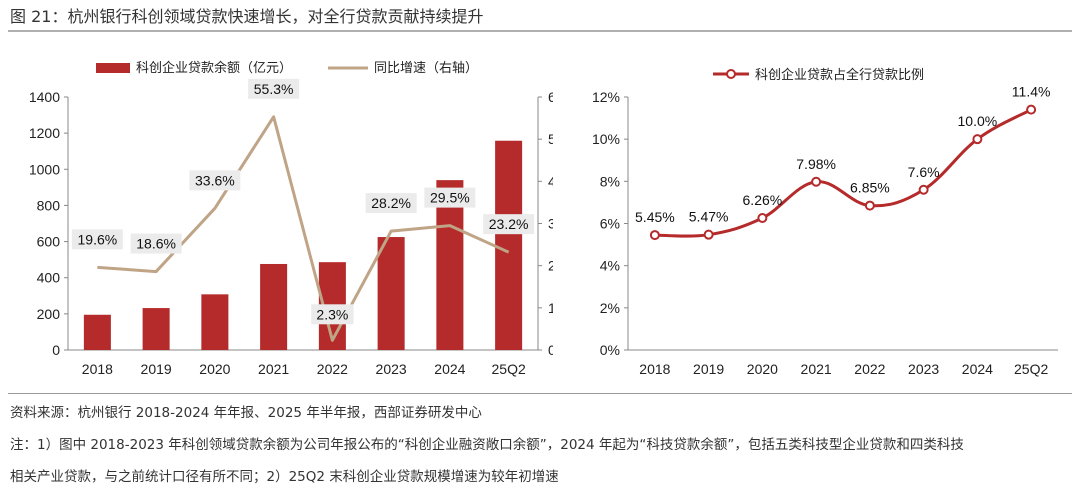 The width and height of the screenshot is (1080, 489). I want to click on data-label: 23.2%, so click(509, 224).